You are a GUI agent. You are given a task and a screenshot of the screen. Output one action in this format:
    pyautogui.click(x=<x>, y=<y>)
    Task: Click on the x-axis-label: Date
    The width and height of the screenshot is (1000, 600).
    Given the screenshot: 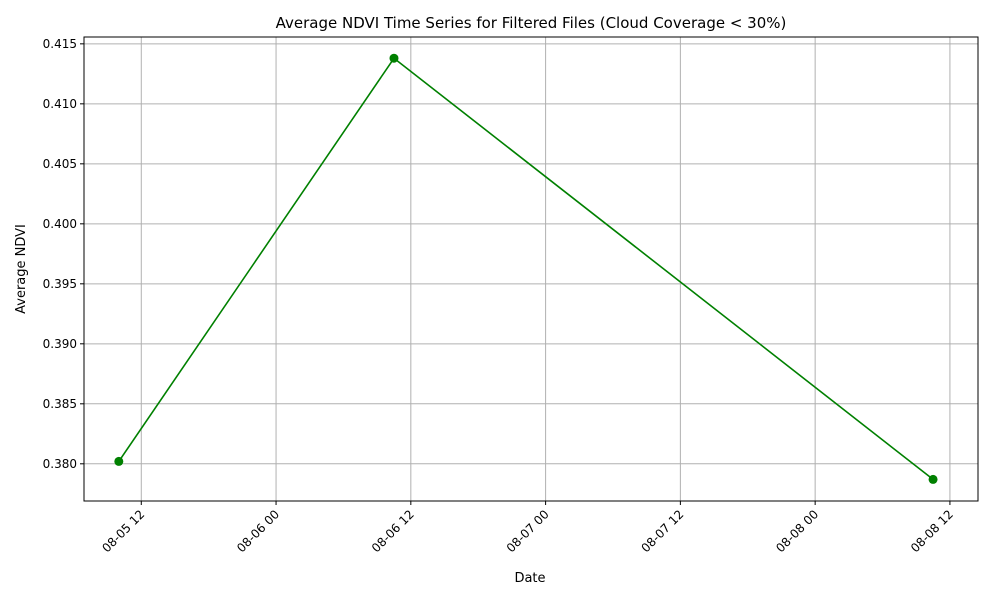 What is the action you would take?
    pyautogui.click(x=529, y=578)
    